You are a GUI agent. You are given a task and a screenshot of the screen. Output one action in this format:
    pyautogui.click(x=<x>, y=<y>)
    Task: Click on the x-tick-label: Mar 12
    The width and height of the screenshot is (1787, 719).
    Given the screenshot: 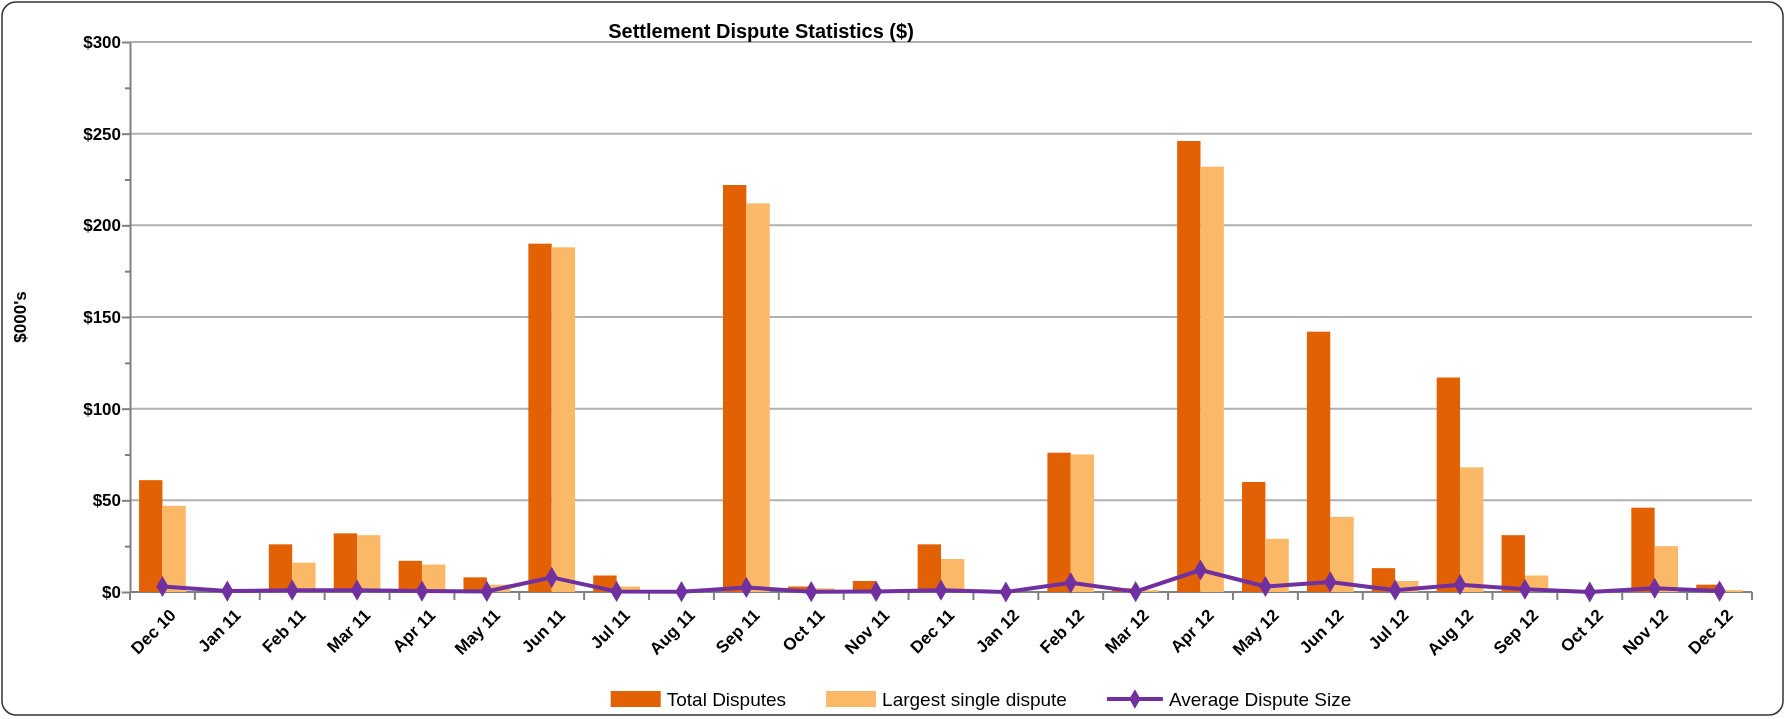 What is the action you would take?
    pyautogui.click(x=1127, y=631)
    